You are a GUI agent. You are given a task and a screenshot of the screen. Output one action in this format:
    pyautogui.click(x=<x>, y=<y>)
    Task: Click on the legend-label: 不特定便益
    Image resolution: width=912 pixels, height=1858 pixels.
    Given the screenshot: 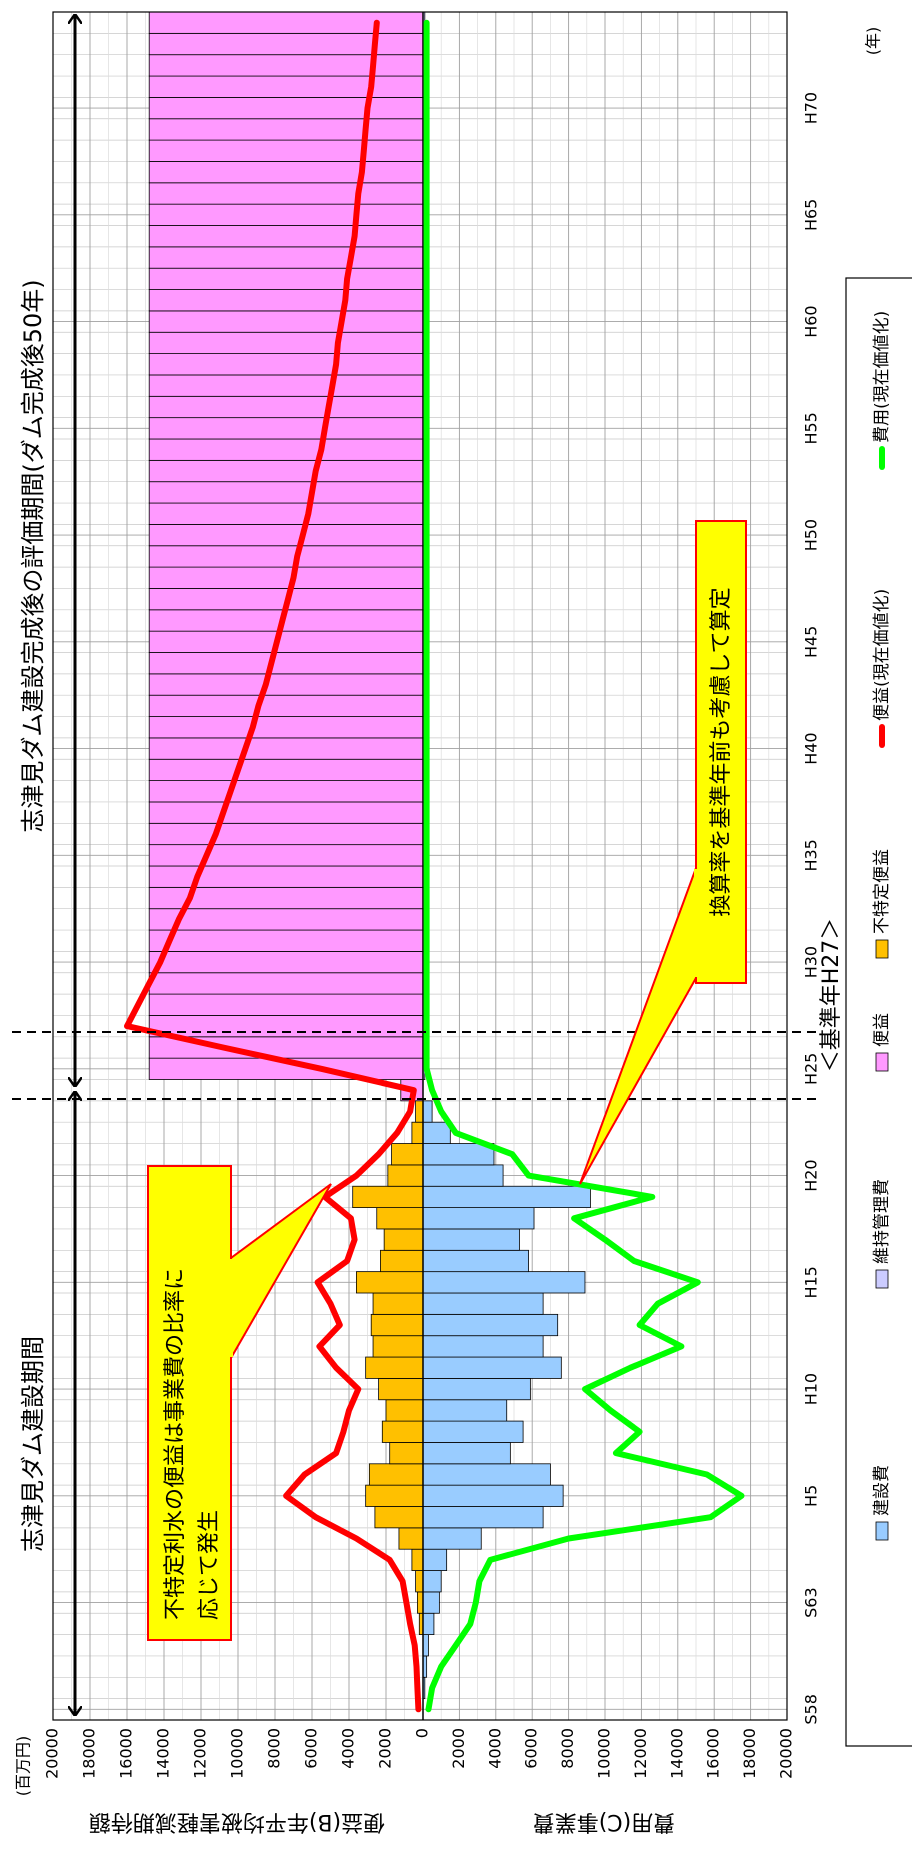 What is the action you would take?
    pyautogui.click(x=882, y=891)
    